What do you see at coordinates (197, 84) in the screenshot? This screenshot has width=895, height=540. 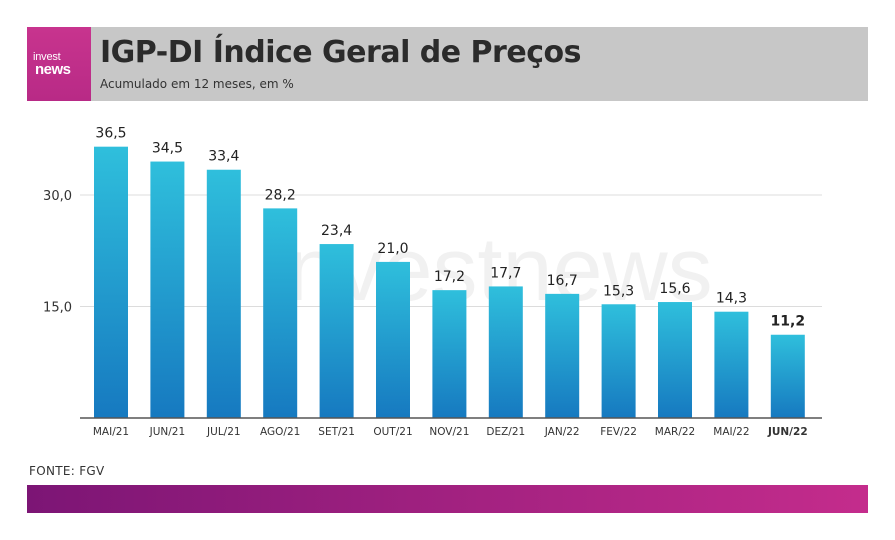 I see `chart-subtitle: Acumulado em 12 meses, em %` at bounding box center [197, 84].